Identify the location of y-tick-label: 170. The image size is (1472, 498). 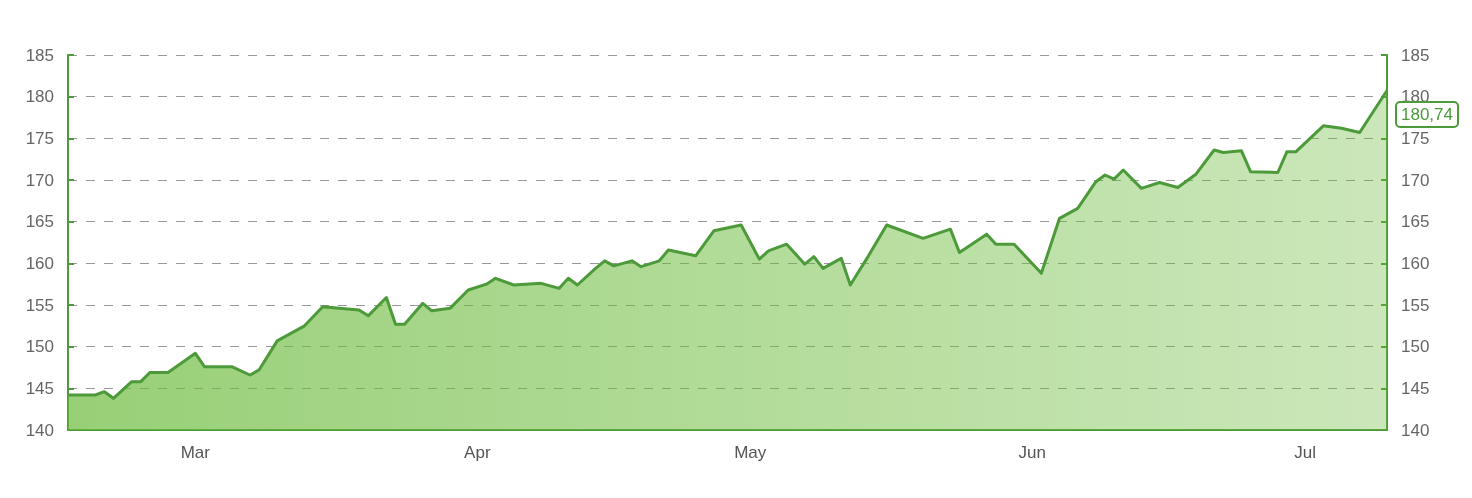
(39, 180).